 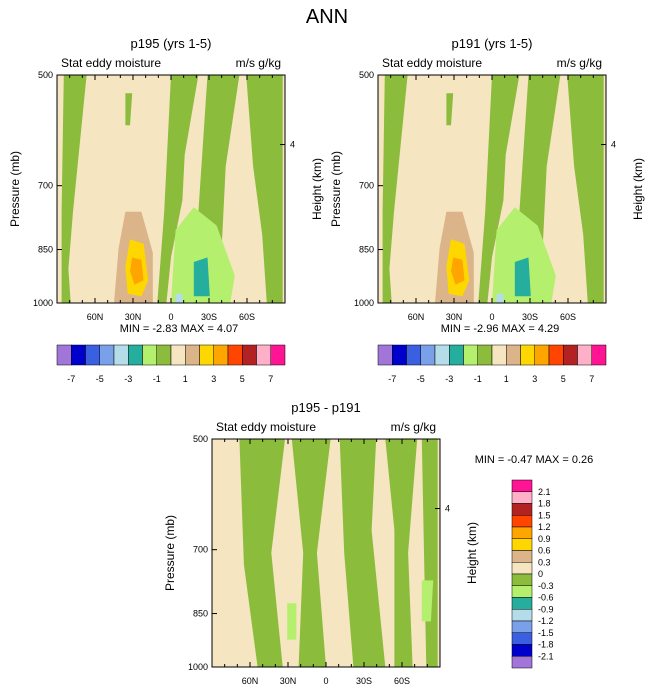 What do you see at coordinates (544, 527) in the screenshot?
I see `colorbar-label: 1.2` at bounding box center [544, 527].